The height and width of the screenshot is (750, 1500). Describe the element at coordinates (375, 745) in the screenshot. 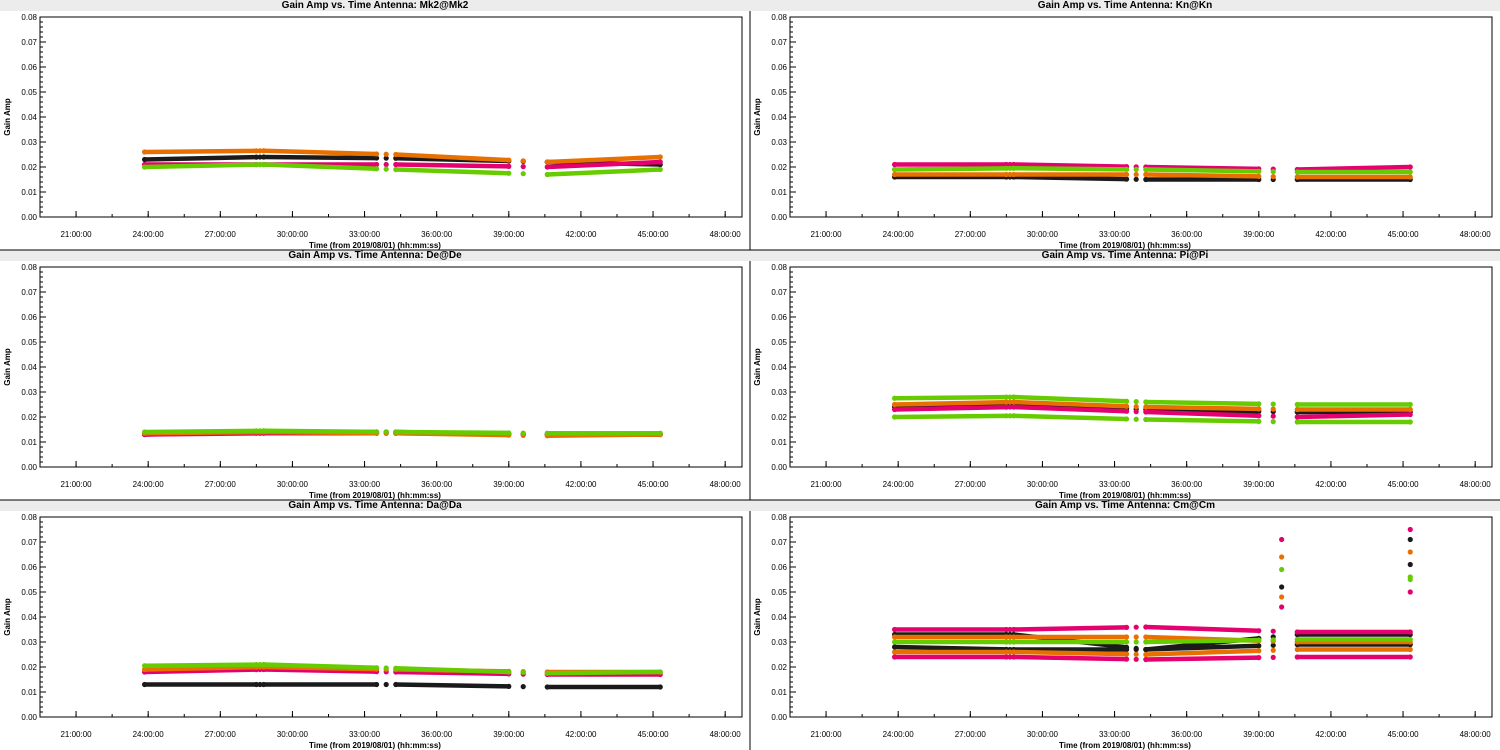

I see `x-axis-label: Time (from 2019/08/01) (hh:mm:ss)` at that location.